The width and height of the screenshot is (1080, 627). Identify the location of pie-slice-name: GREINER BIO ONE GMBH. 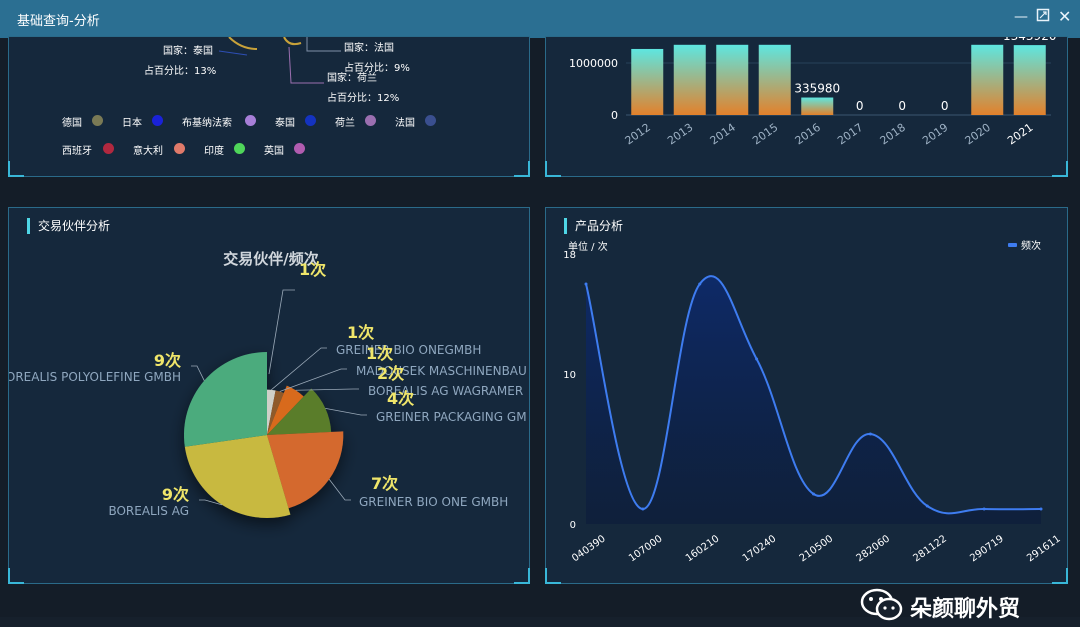
(433, 502).